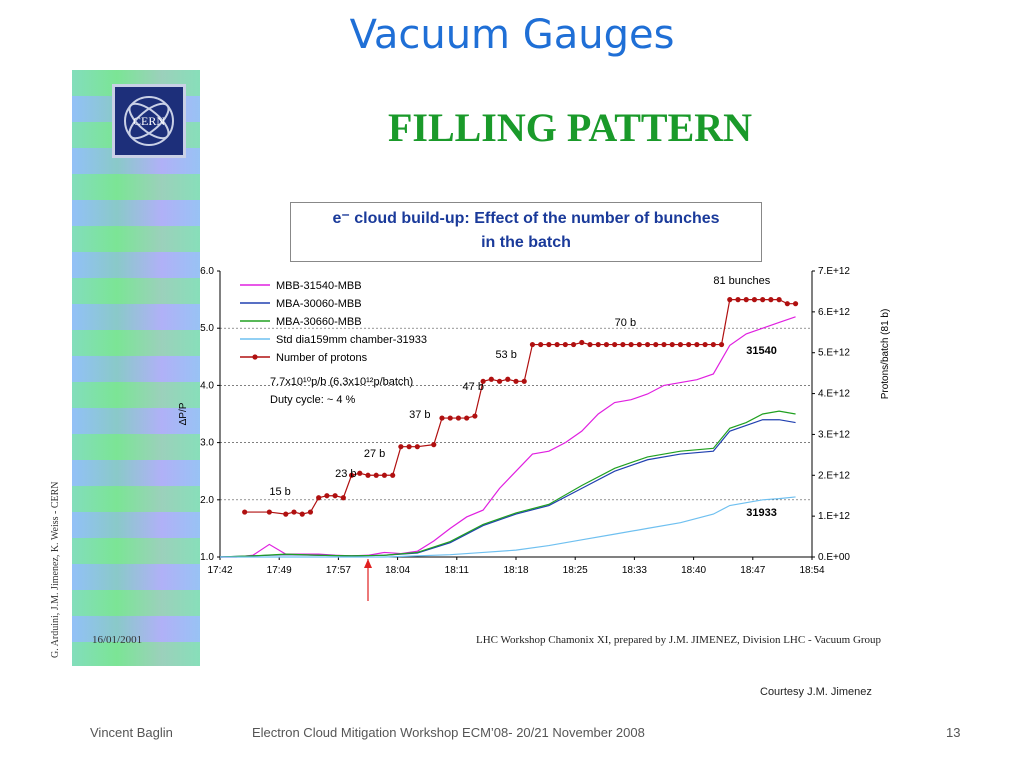 The image size is (1024, 768). What do you see at coordinates (512, 35) in the screenshot?
I see `slide-title: Vacuum Gauges` at bounding box center [512, 35].